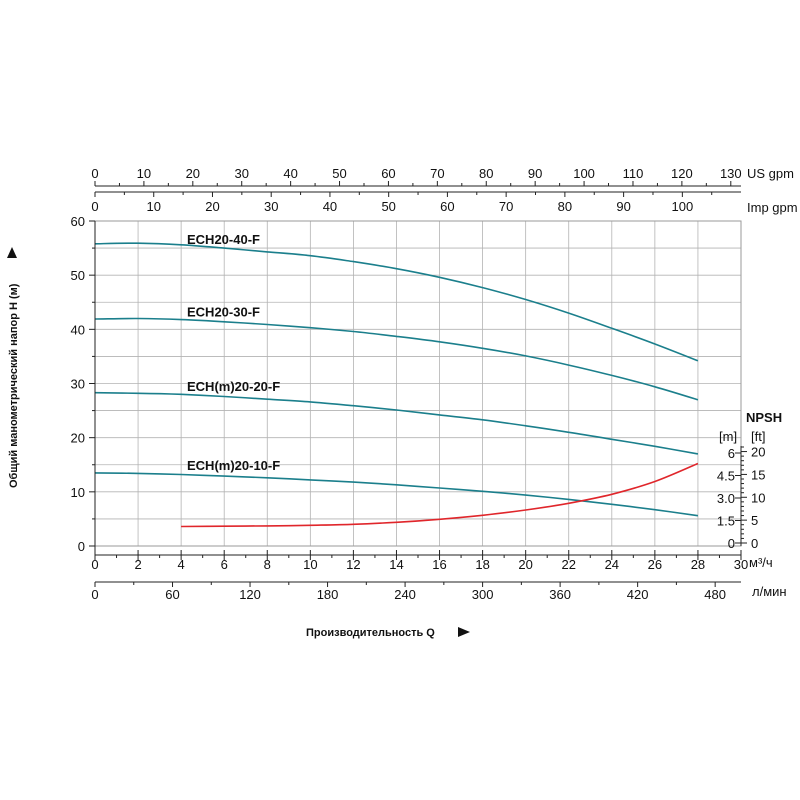 The height and width of the screenshot is (800, 800). What do you see at coordinates (754, 543) in the screenshot?
I see `npsh-ft-tick-label: 0` at bounding box center [754, 543].